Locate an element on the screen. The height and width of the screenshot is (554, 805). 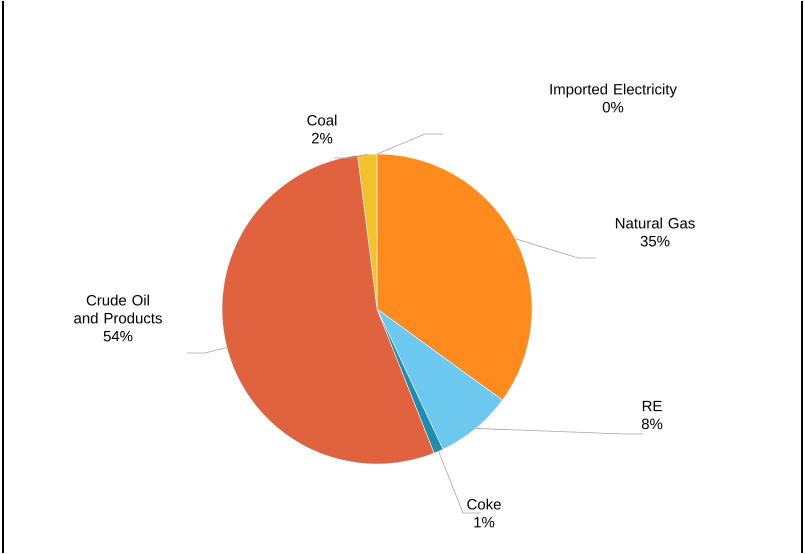
slice-label: Natural Gas is located at coordinates (655, 223).